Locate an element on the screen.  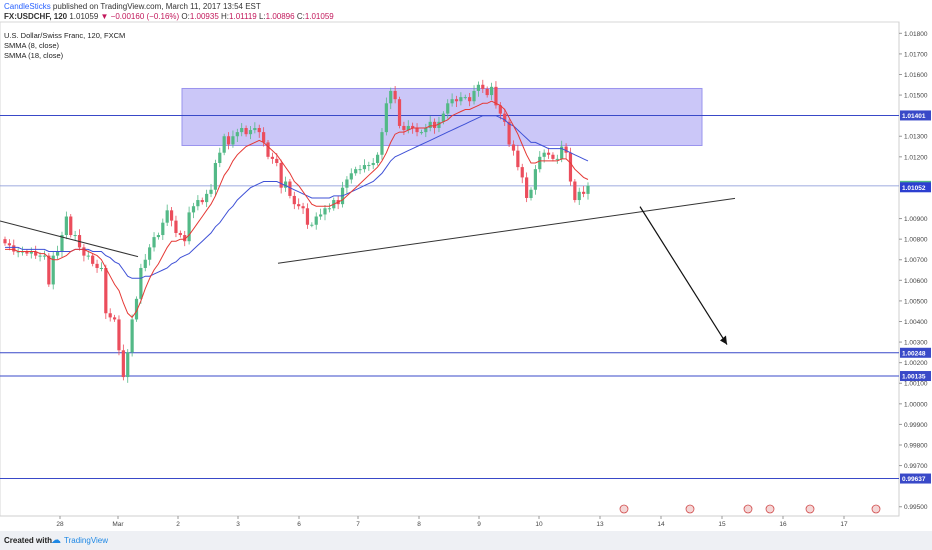
created-with-label: Created with is located at coordinates (28, 540).